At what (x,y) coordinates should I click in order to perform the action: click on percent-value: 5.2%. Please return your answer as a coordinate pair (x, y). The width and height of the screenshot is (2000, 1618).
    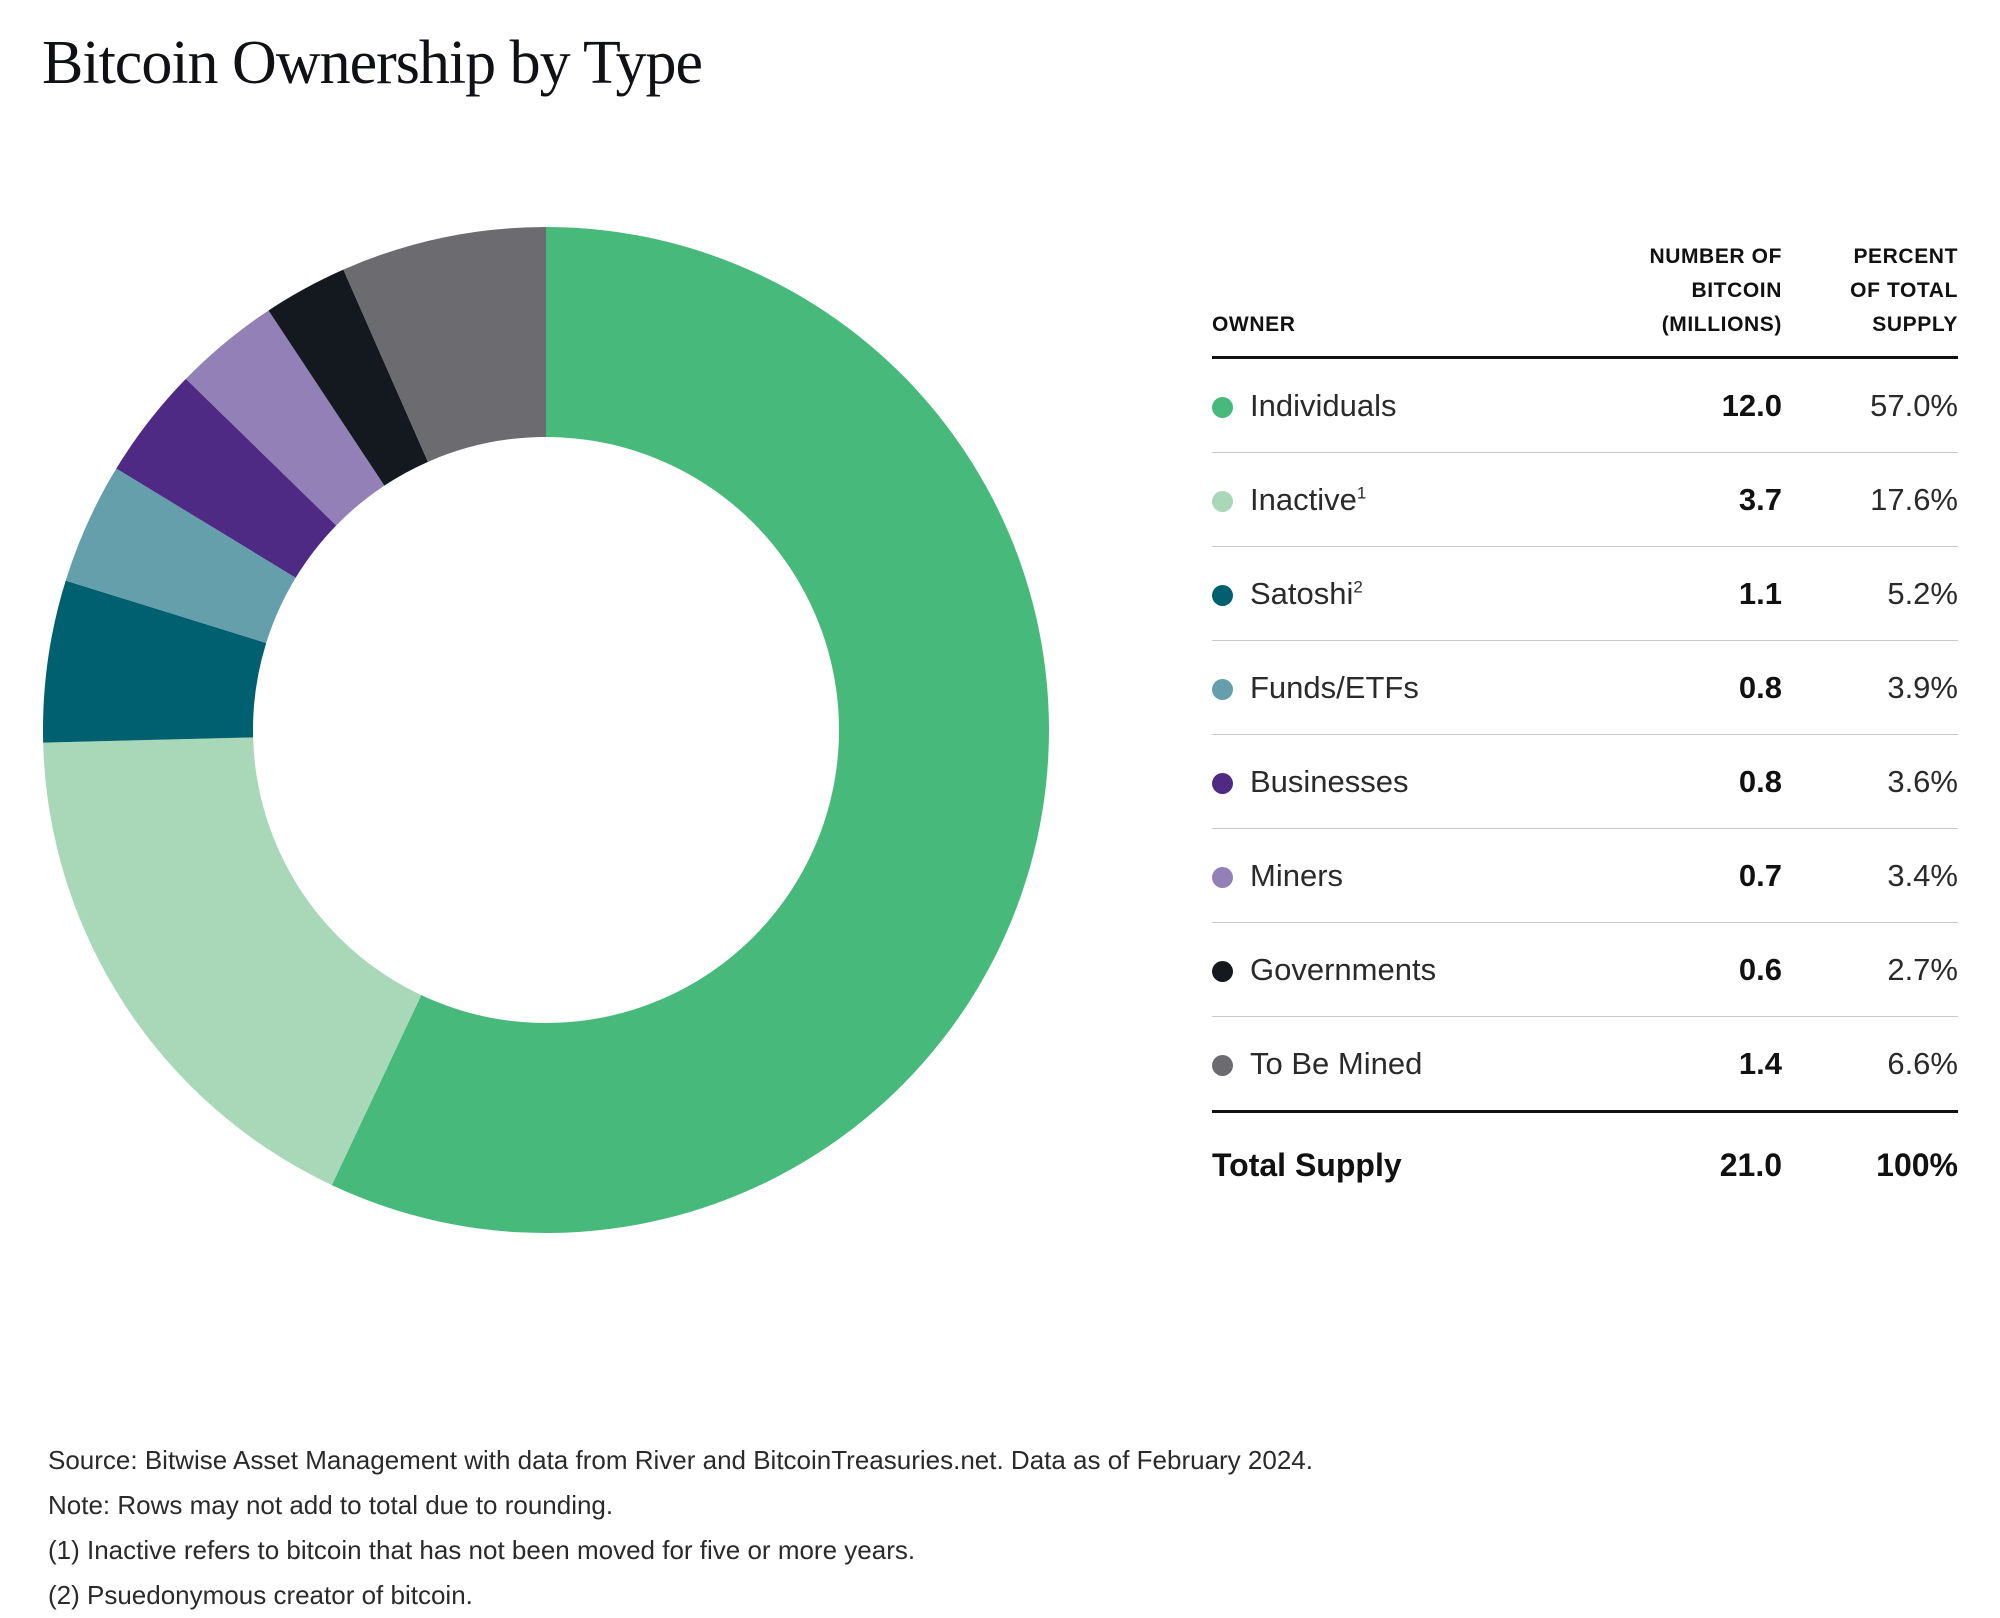
    Looking at the image, I should click on (1922, 593).